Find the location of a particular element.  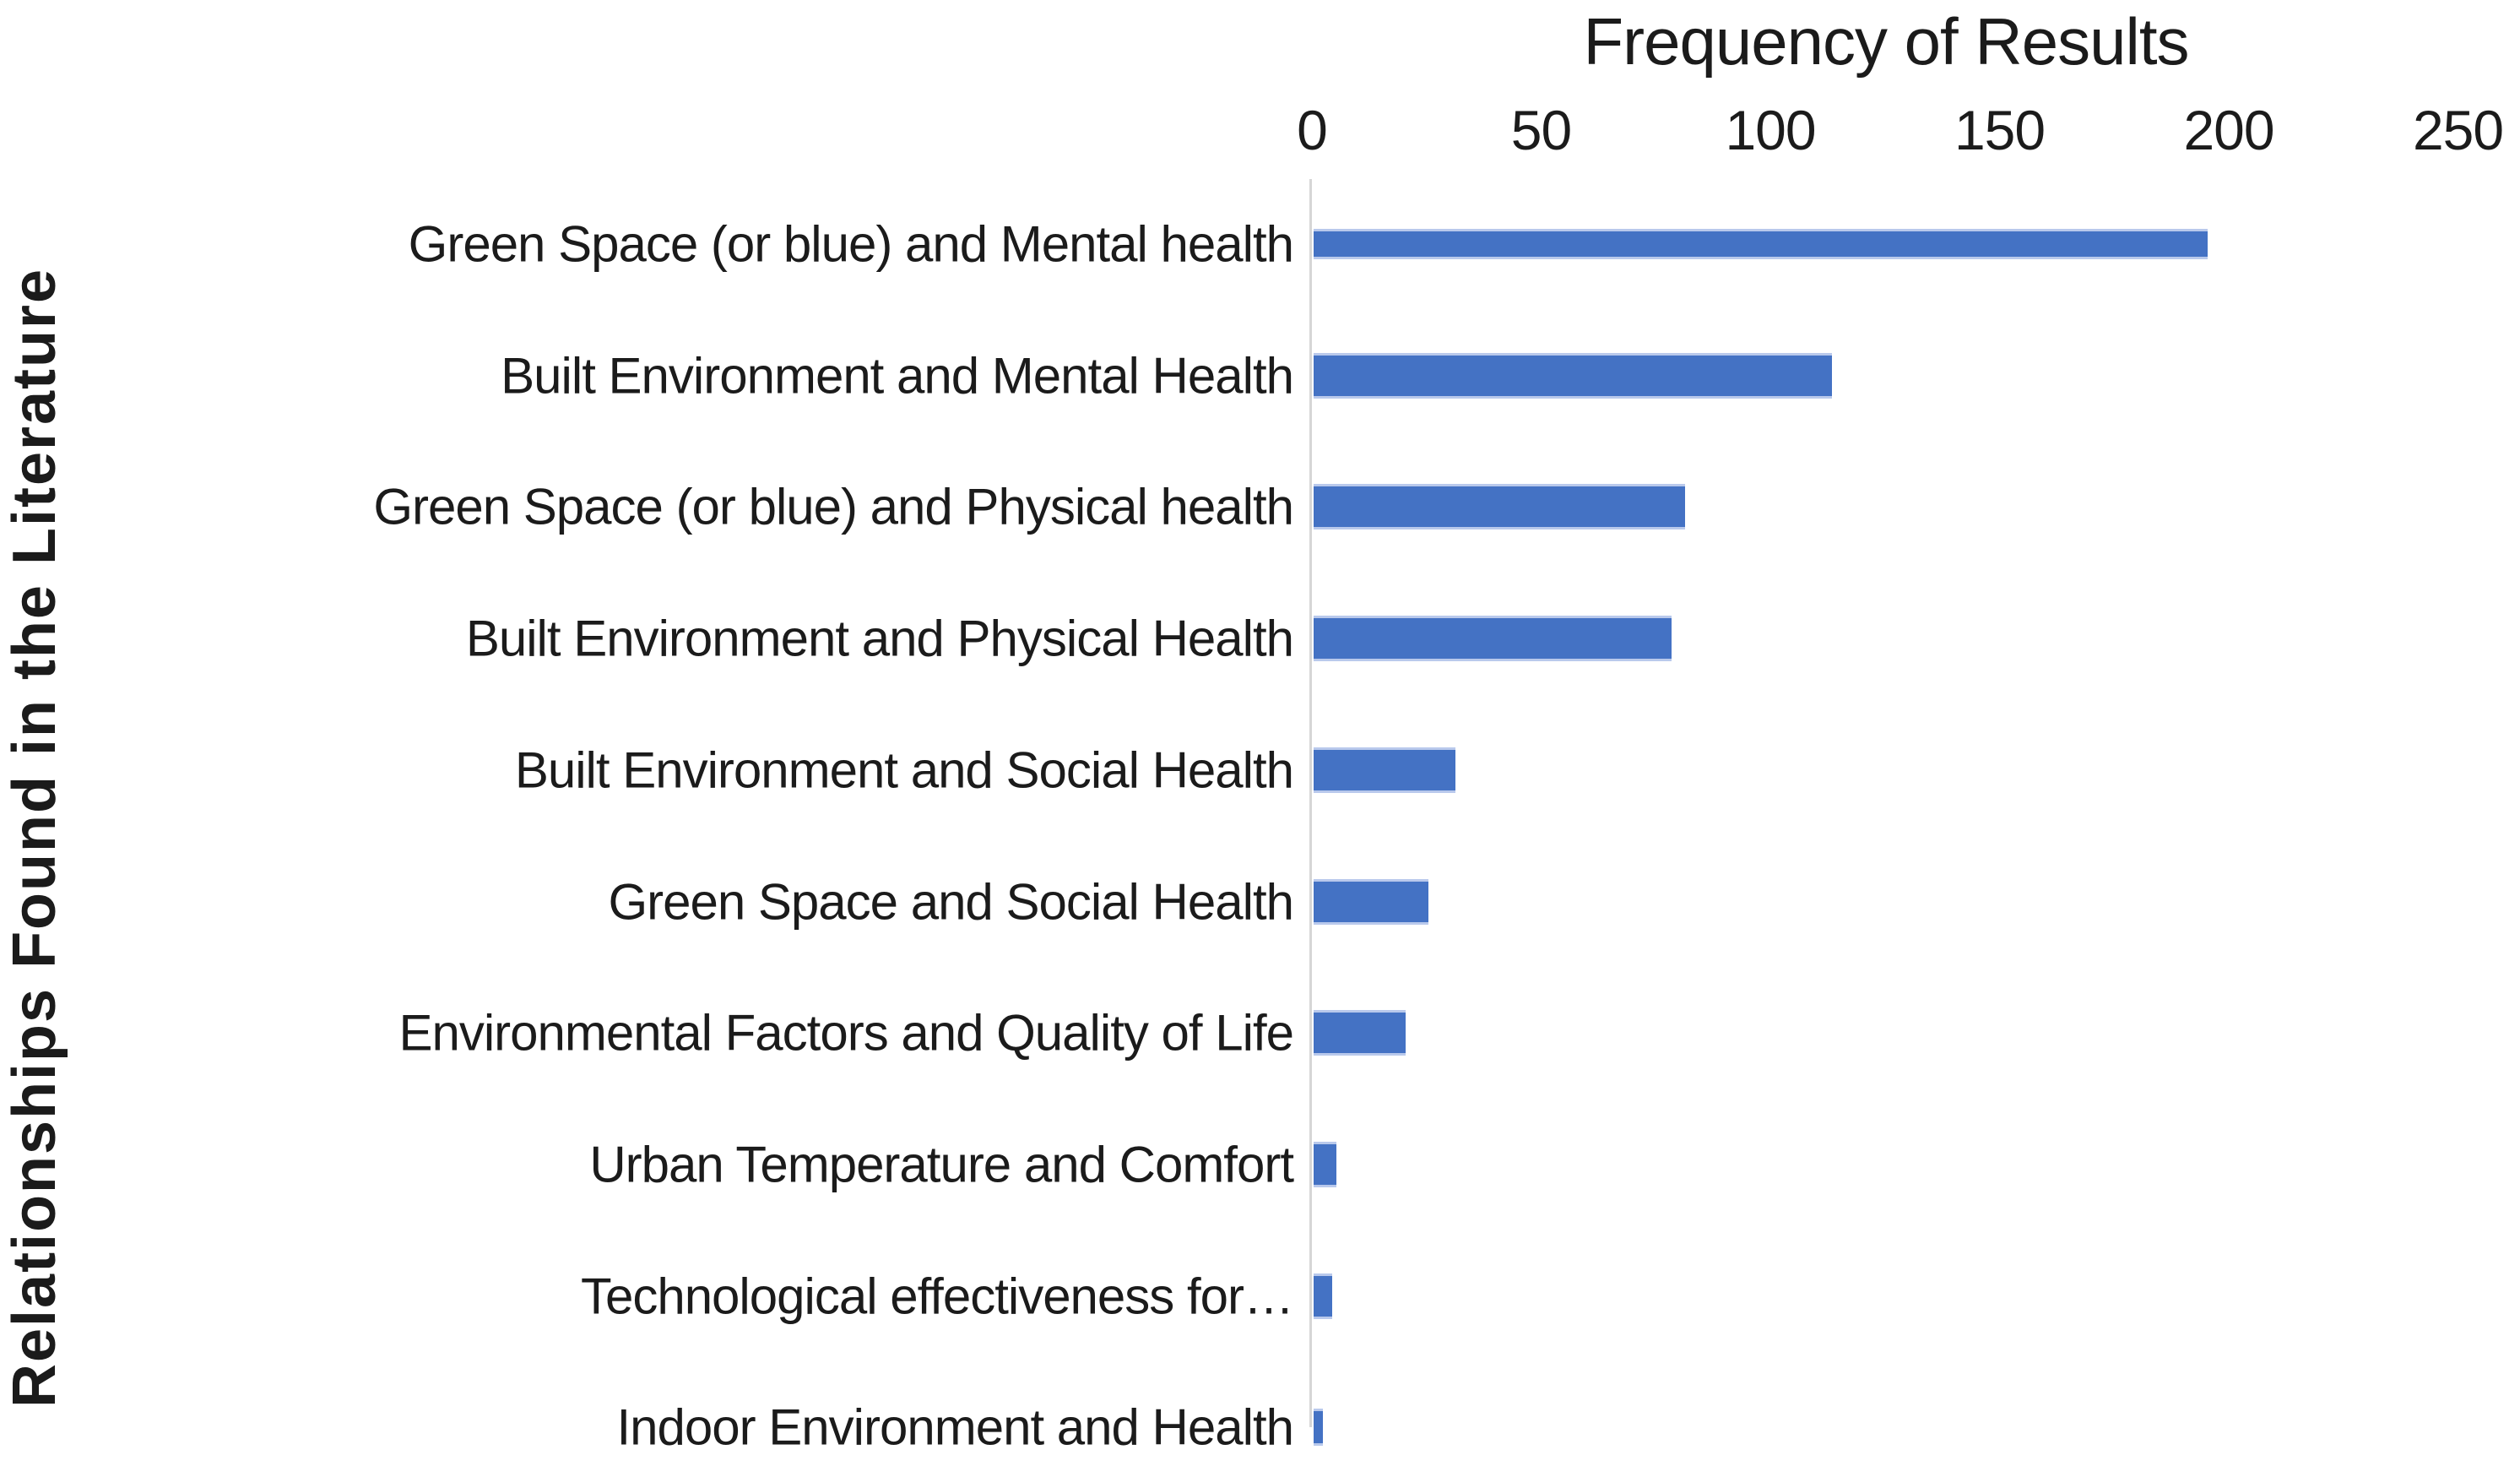

category-label: Urban Temperature and Comfort is located at coordinates (941, 1164).